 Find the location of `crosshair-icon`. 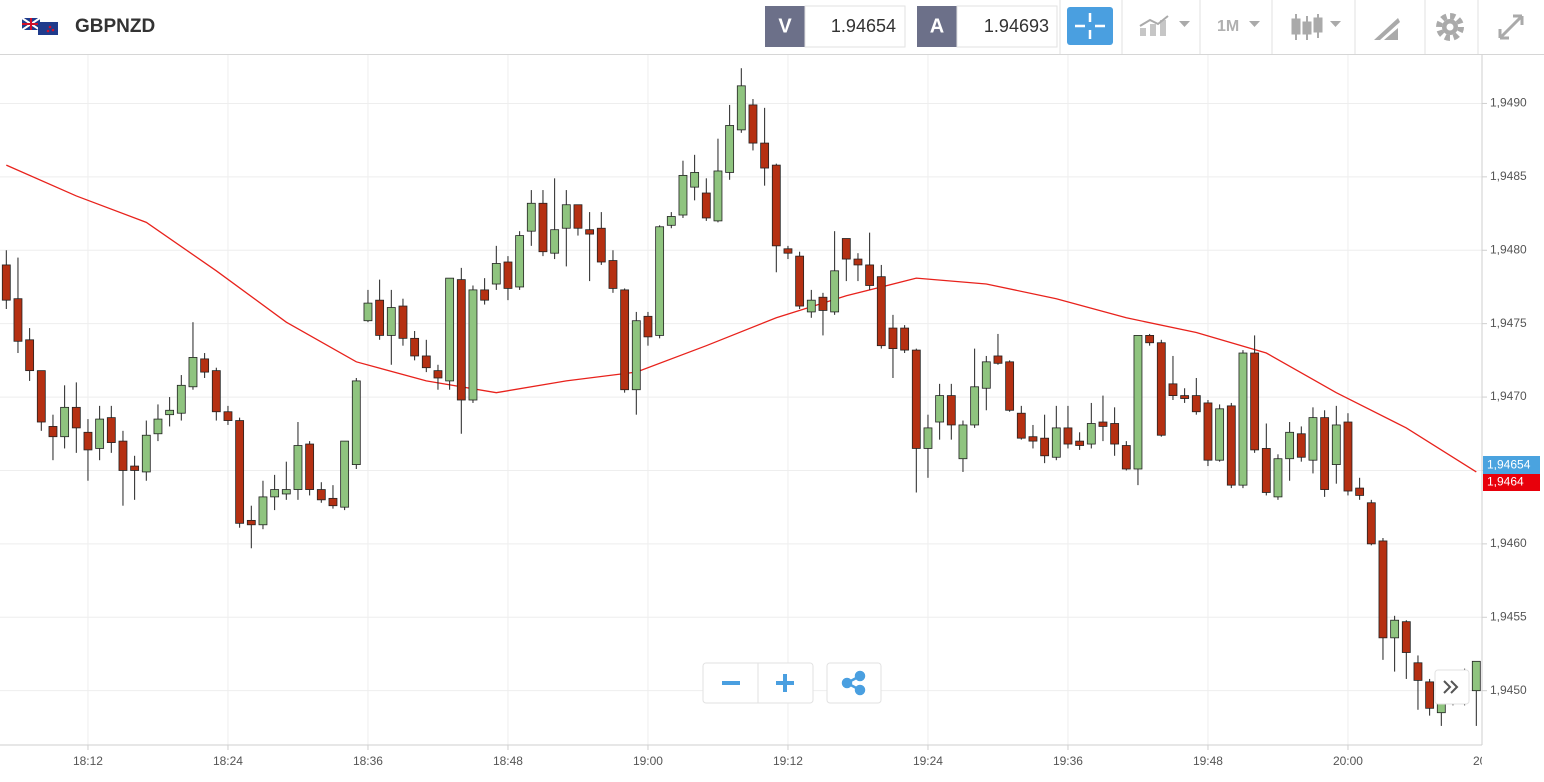

crosshair-icon is located at coordinates (1090, 26).